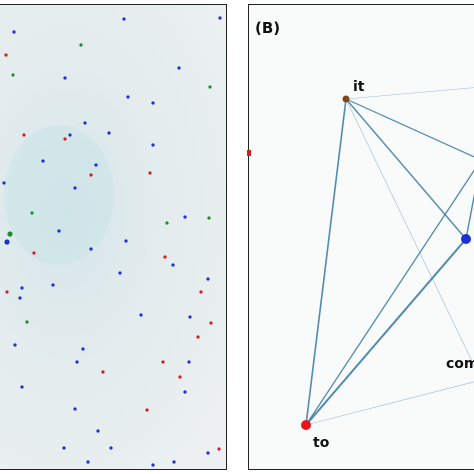  I want to click on background-glow, so click(59, 195).